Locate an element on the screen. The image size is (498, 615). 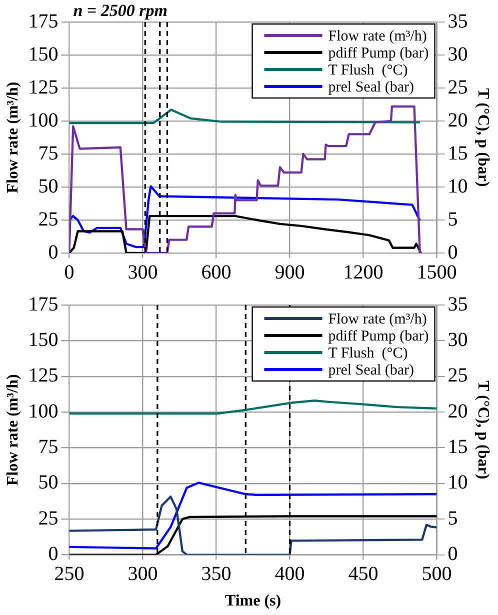
x-tick-label: 1500 is located at coordinates (436, 272).